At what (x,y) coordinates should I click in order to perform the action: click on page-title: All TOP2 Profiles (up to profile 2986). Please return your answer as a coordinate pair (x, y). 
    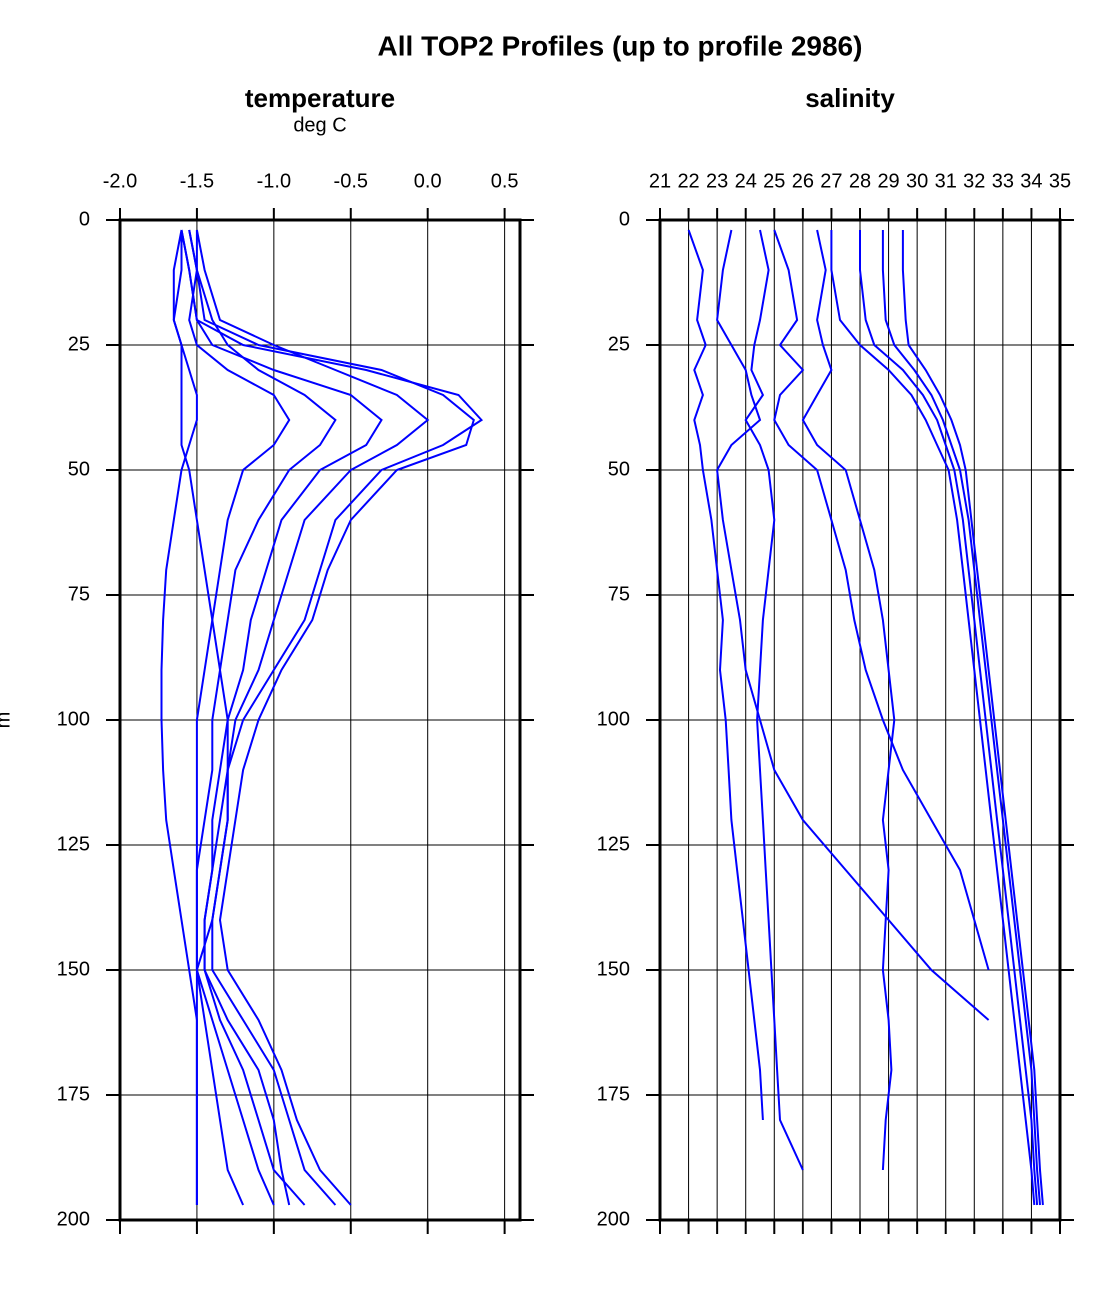
    Looking at the image, I should click on (620, 45).